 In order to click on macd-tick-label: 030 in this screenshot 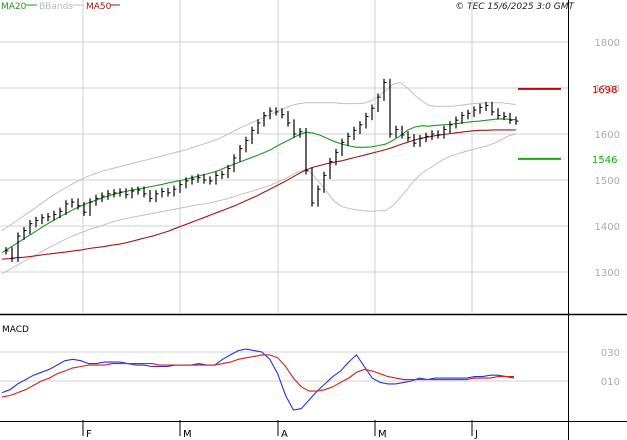, I will do `click(610, 353)`.